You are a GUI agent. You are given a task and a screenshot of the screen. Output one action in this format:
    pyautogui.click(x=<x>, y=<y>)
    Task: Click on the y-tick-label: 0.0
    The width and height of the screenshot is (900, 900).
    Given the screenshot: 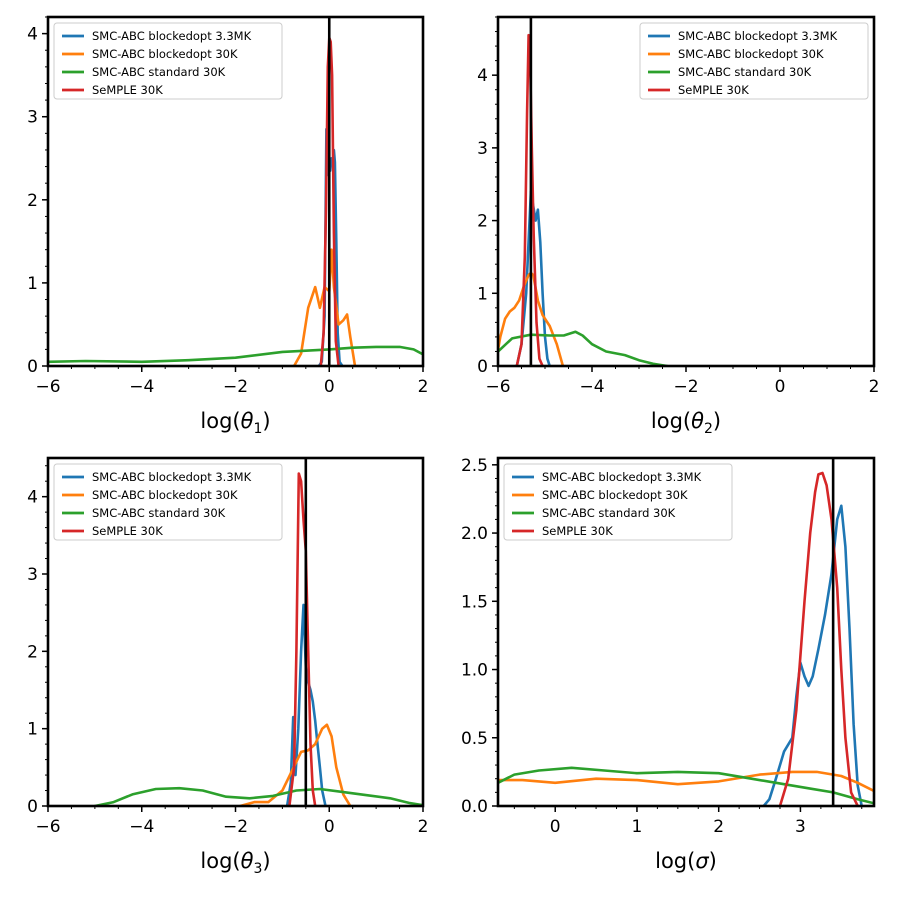 What is the action you would take?
    pyautogui.click(x=474, y=807)
    